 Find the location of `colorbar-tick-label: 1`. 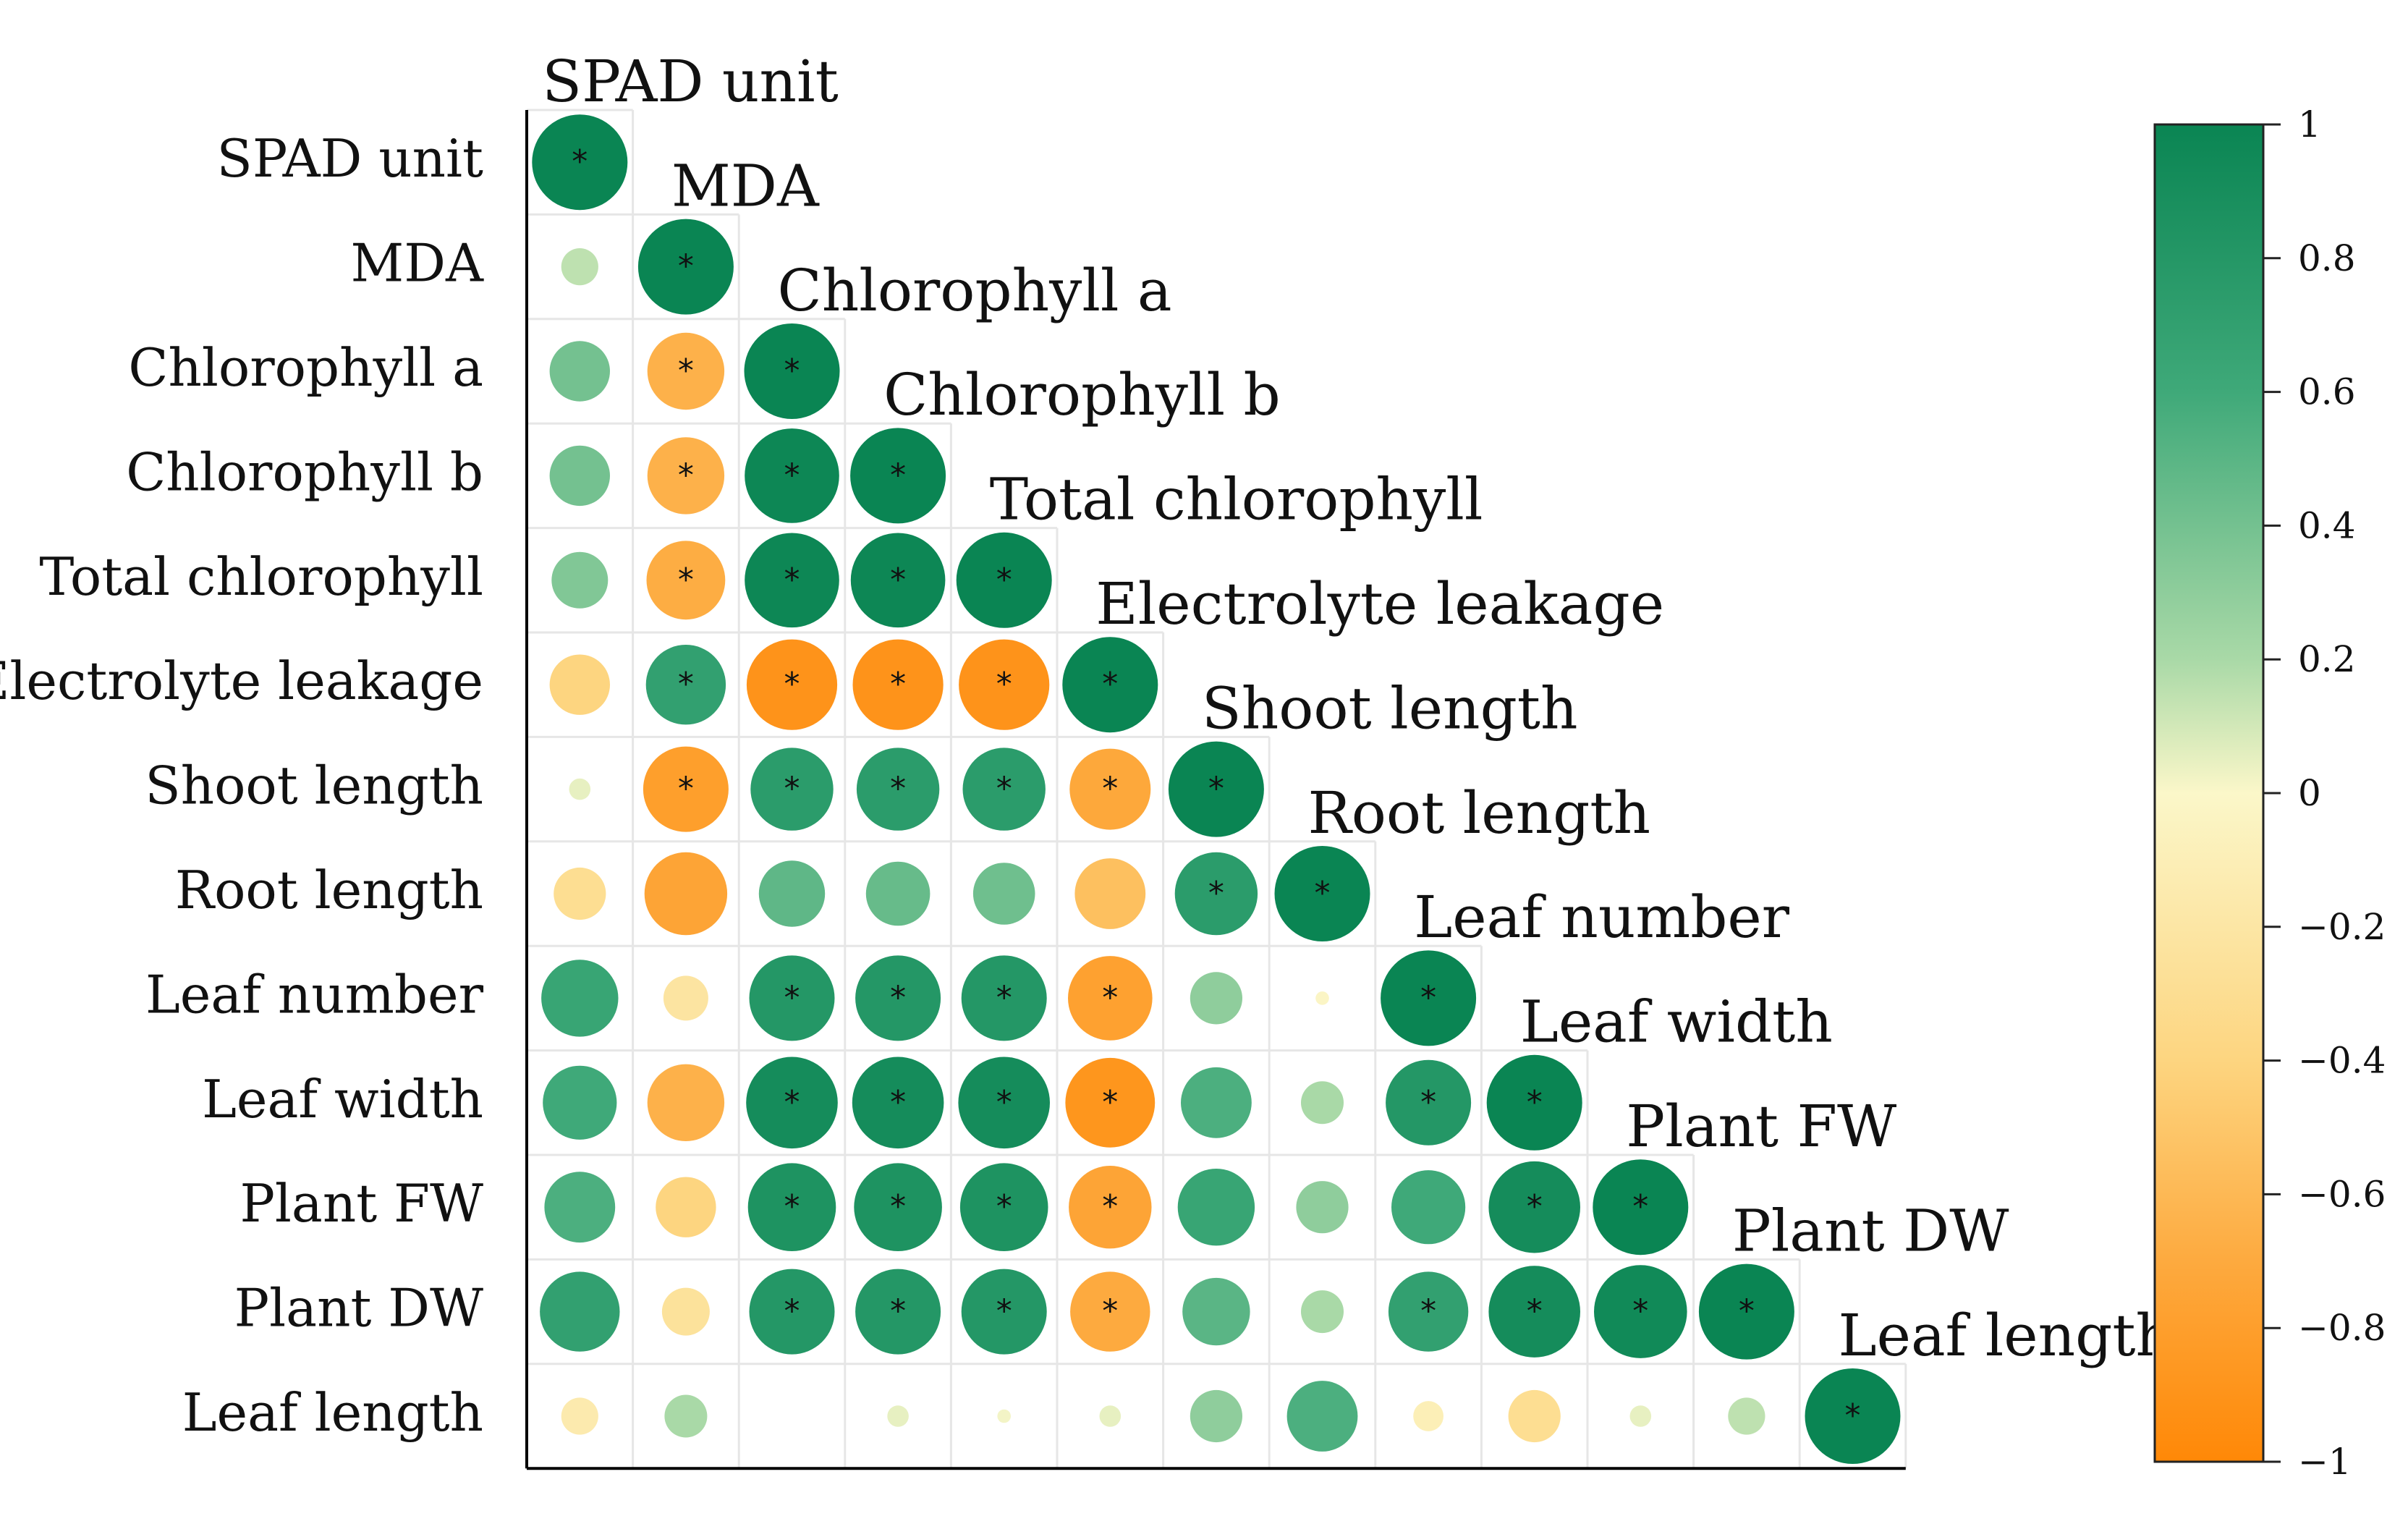

colorbar-tick-label: 1 is located at coordinates (2309, 124).